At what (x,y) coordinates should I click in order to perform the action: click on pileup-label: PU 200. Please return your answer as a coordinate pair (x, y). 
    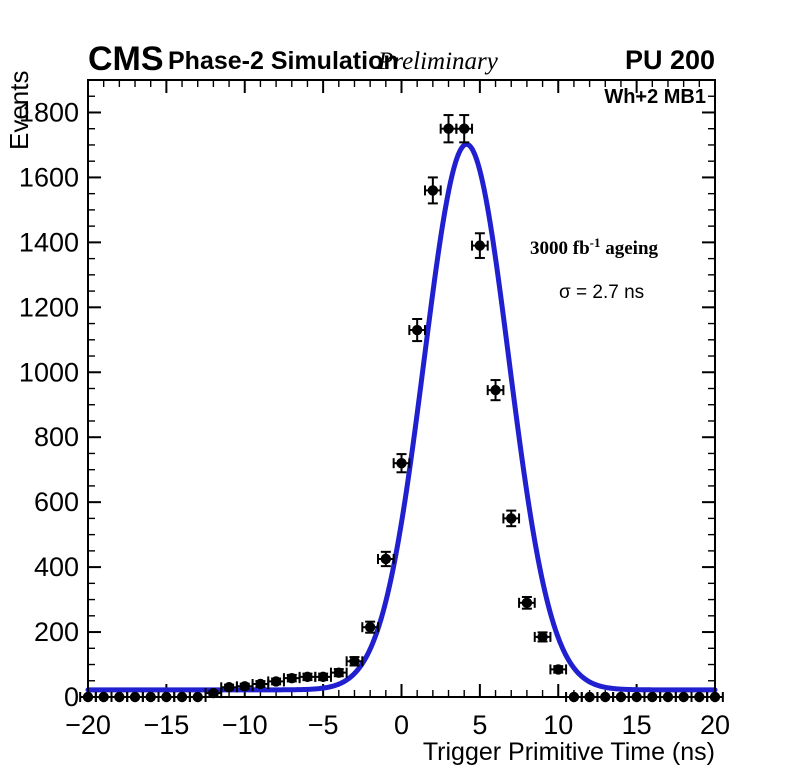
    Looking at the image, I should click on (670, 60).